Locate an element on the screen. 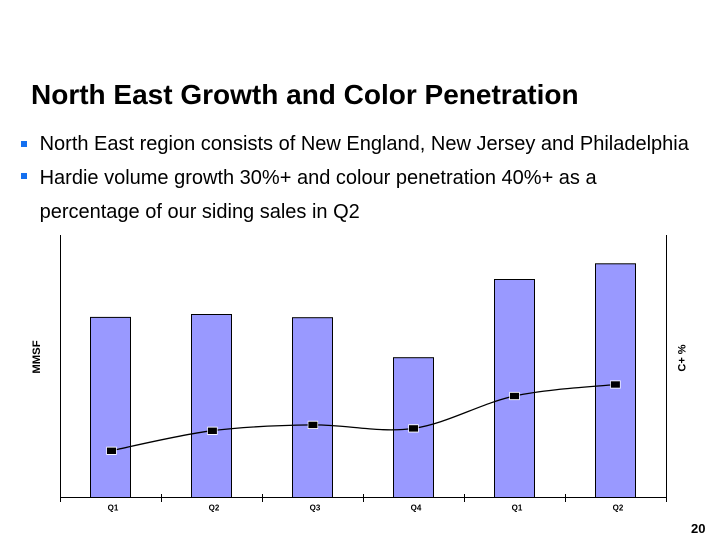 The width and height of the screenshot is (720, 540). svg-text: Q4 is located at coordinates (416, 508).